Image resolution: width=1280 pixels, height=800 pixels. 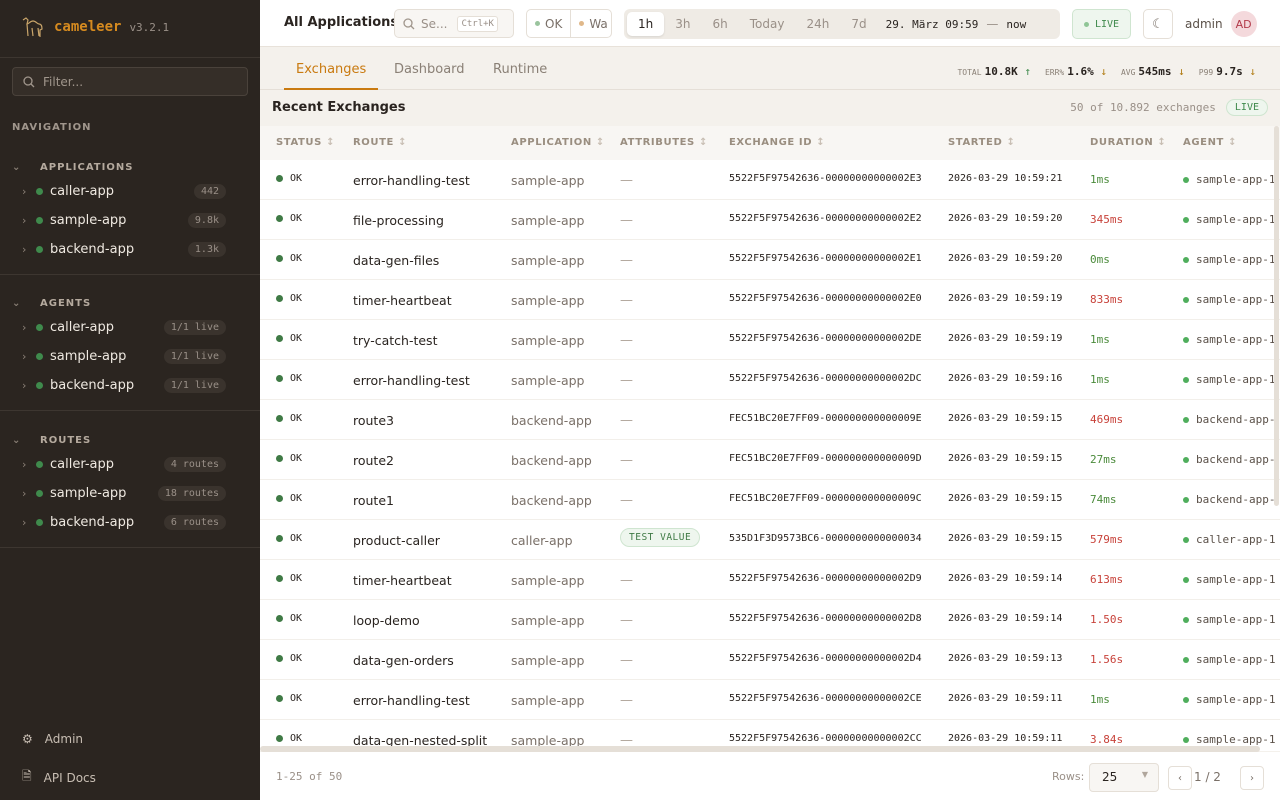 What do you see at coordinates (88, 356) in the screenshot?
I see `item-label: sample-app` at bounding box center [88, 356].